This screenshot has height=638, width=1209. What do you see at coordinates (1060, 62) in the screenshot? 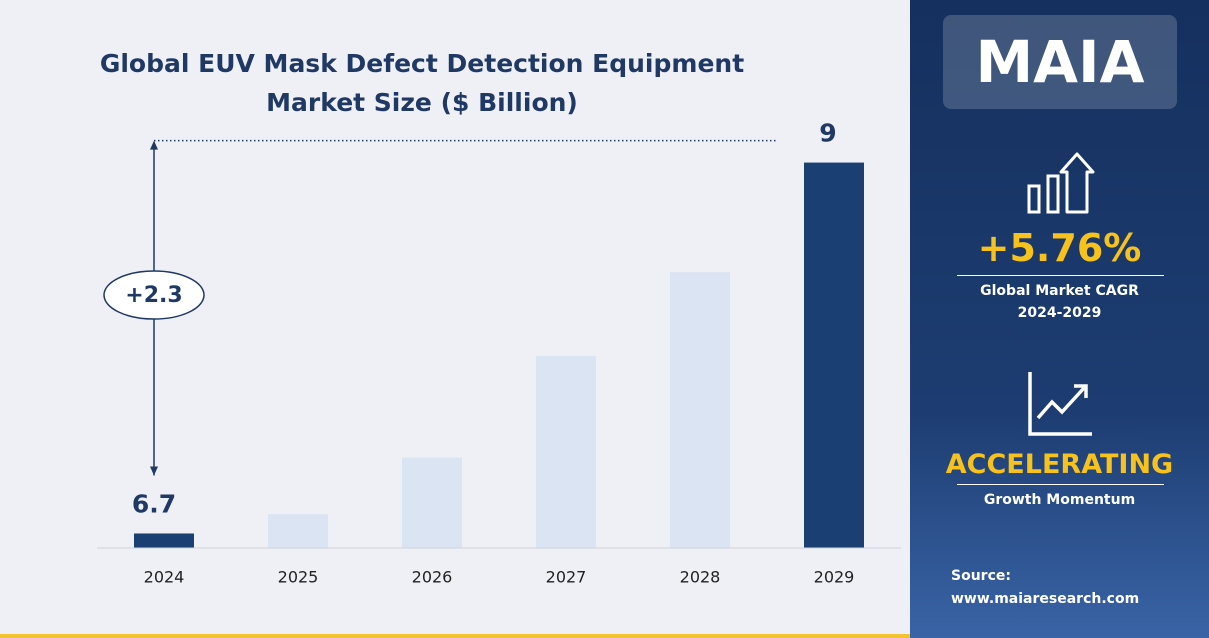
I see `brand-logo: MAIA` at bounding box center [1060, 62].